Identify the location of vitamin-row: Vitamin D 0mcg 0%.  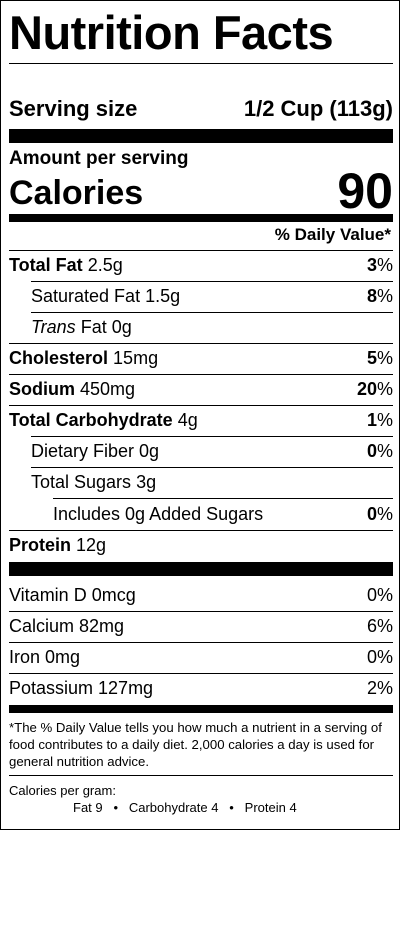
(201, 595).